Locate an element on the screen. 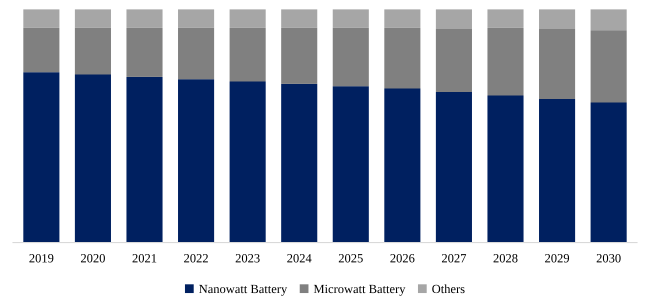 Image resolution: width=650 pixels, height=307 pixels. legend-label: Others is located at coordinates (448, 289).